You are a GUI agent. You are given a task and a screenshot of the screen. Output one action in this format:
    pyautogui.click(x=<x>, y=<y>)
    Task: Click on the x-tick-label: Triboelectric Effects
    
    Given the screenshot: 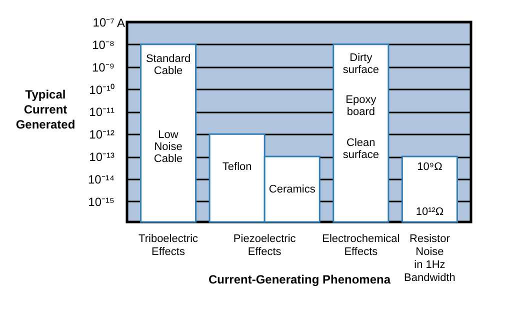 What is the action you would take?
    pyautogui.click(x=168, y=245)
    